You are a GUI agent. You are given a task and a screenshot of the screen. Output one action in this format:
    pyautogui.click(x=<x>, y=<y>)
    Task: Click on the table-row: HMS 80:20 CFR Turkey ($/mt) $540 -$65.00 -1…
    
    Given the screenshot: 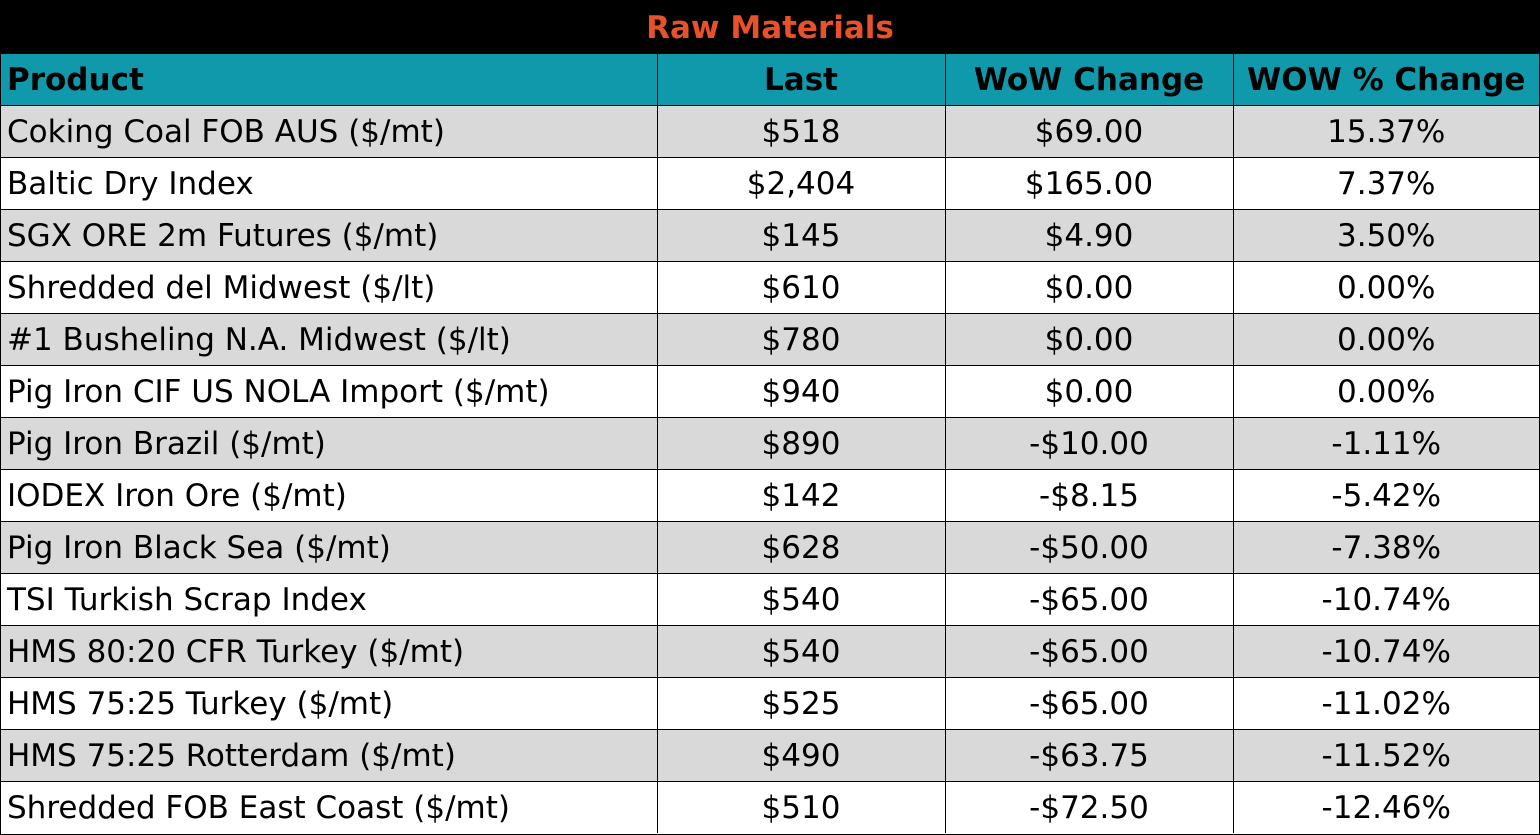 What is the action you would take?
    pyautogui.click(x=770, y=651)
    